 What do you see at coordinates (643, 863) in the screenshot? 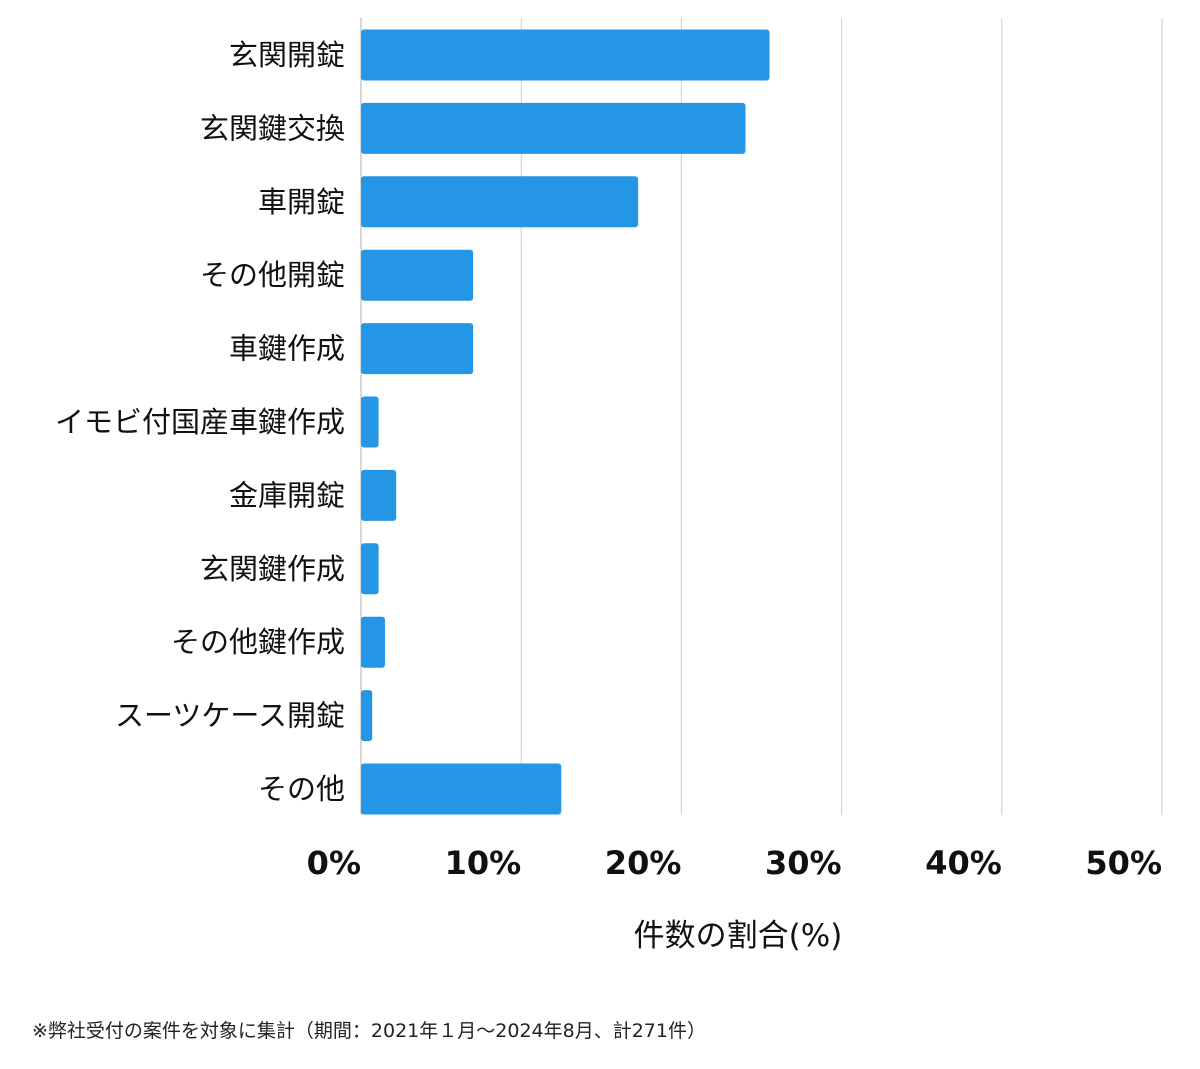
I see `x-tick-label: 20%` at bounding box center [643, 863].